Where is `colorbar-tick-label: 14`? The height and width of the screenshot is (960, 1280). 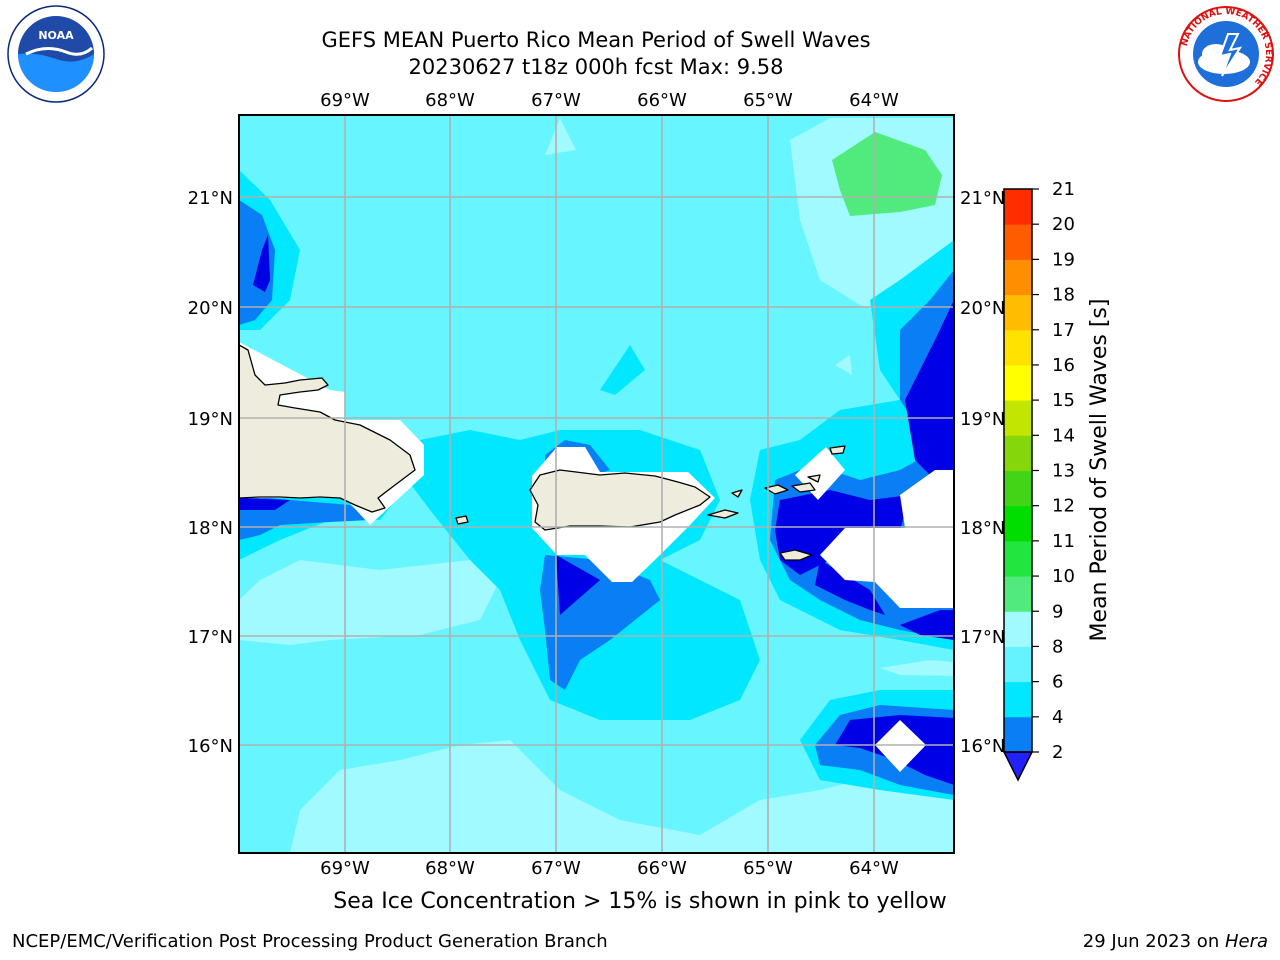 colorbar-tick-label: 14 is located at coordinates (1063, 435).